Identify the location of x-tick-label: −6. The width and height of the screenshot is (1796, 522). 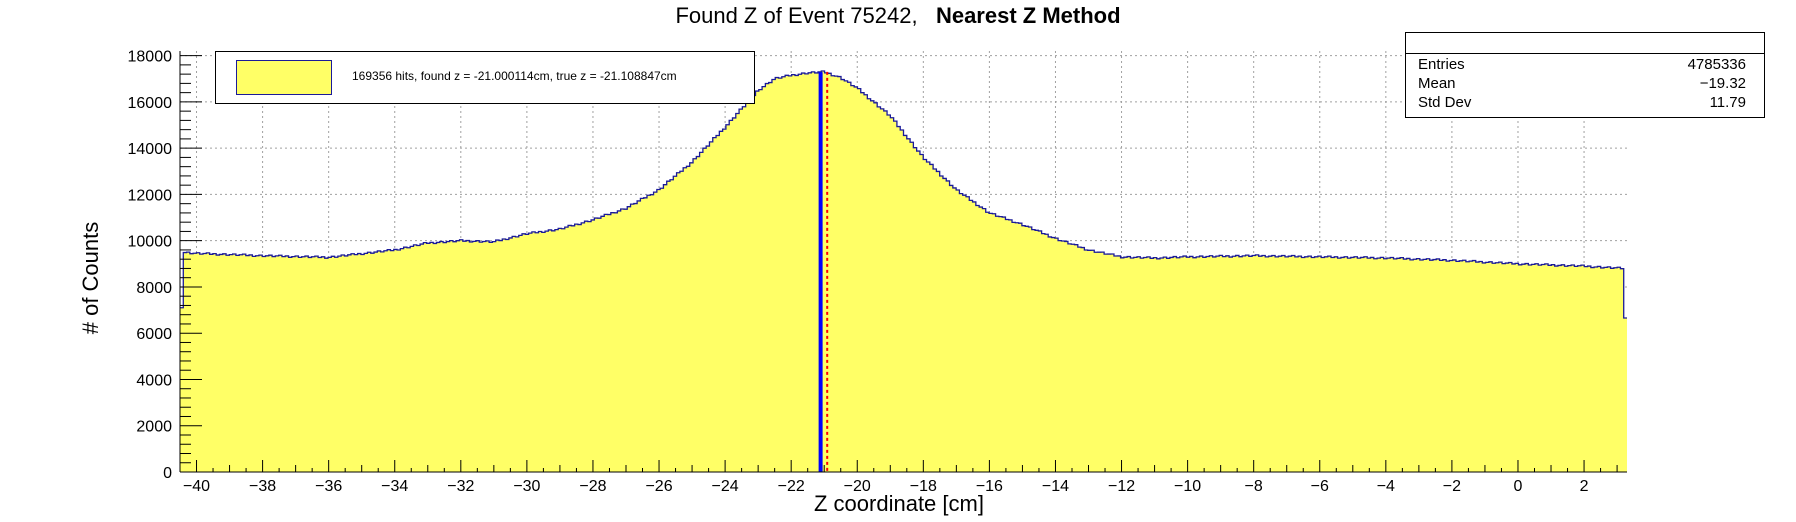
(1320, 486).